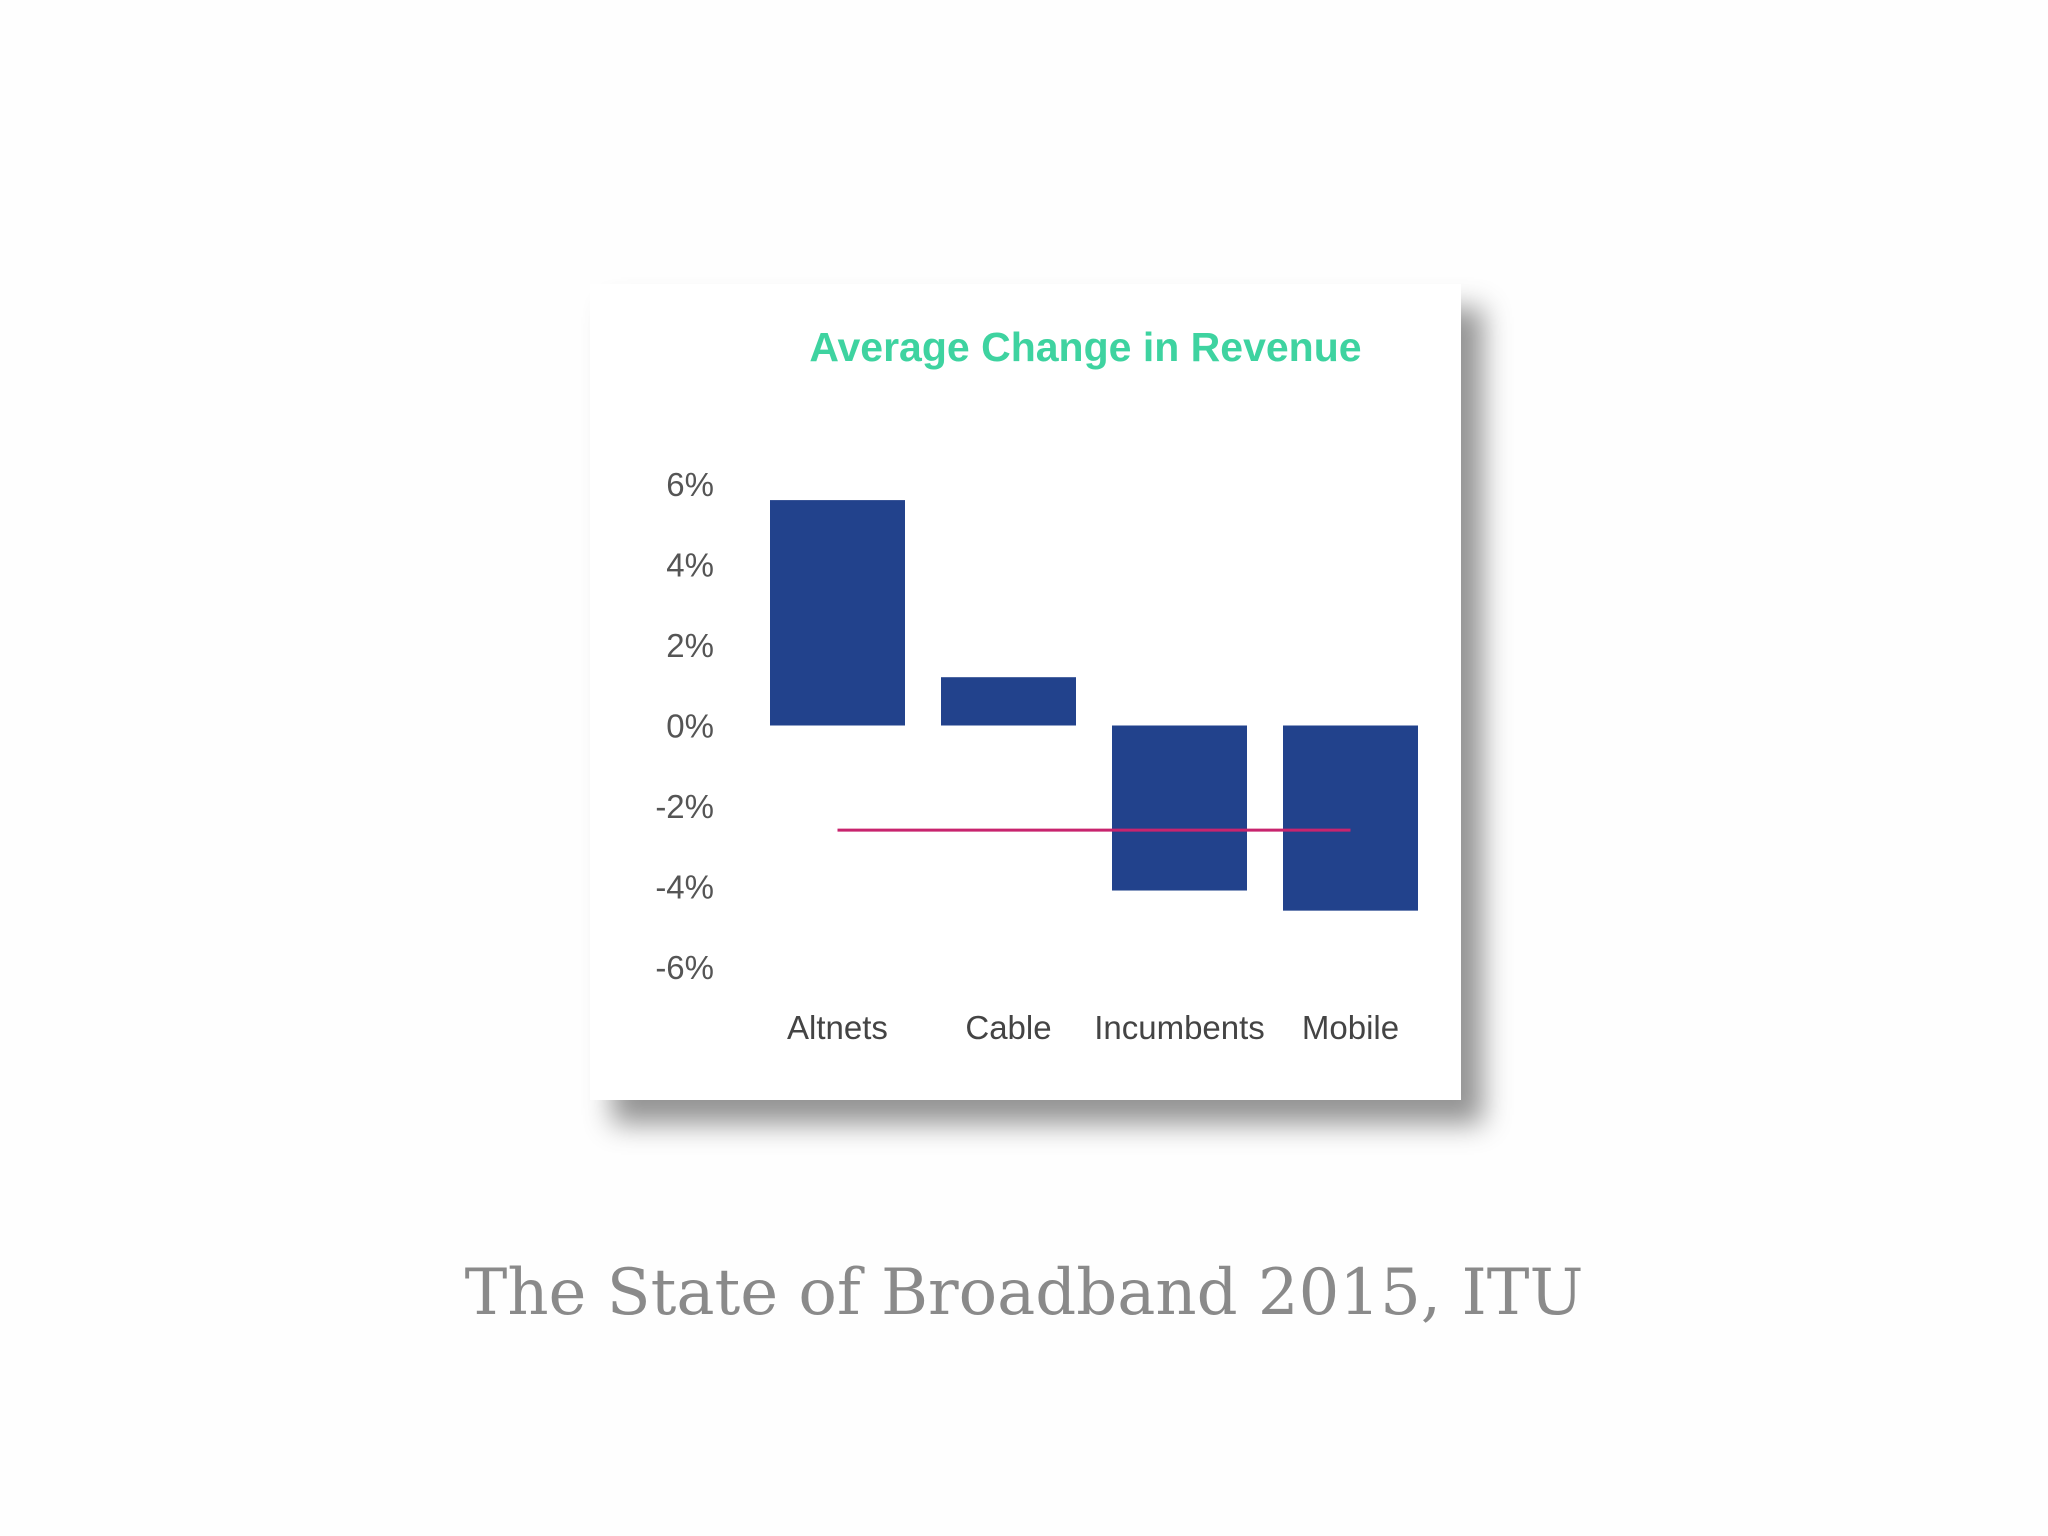  What do you see at coordinates (1350, 818) in the screenshot?
I see `bar-mobile` at bounding box center [1350, 818].